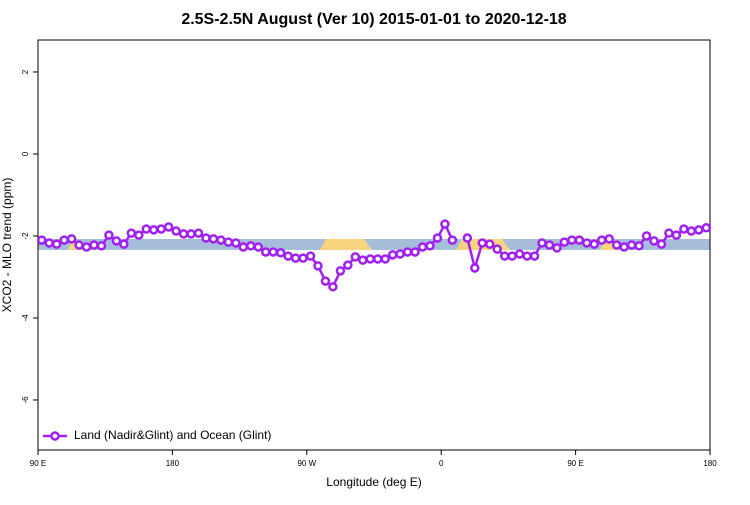 Image resolution: width=750 pixels, height=505 pixels. Describe the element at coordinates (25, 153) in the screenshot. I see `y-tick-label: 0` at that location.